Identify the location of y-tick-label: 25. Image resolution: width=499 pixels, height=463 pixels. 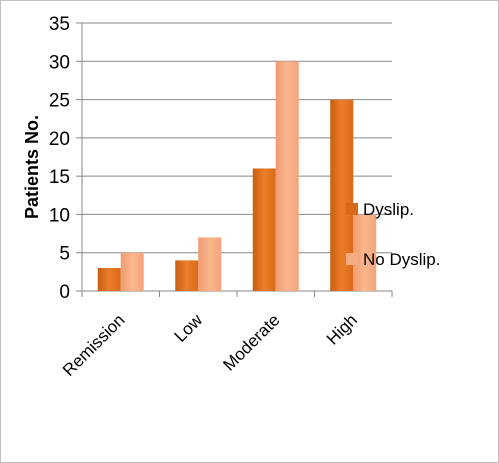
(59, 101).